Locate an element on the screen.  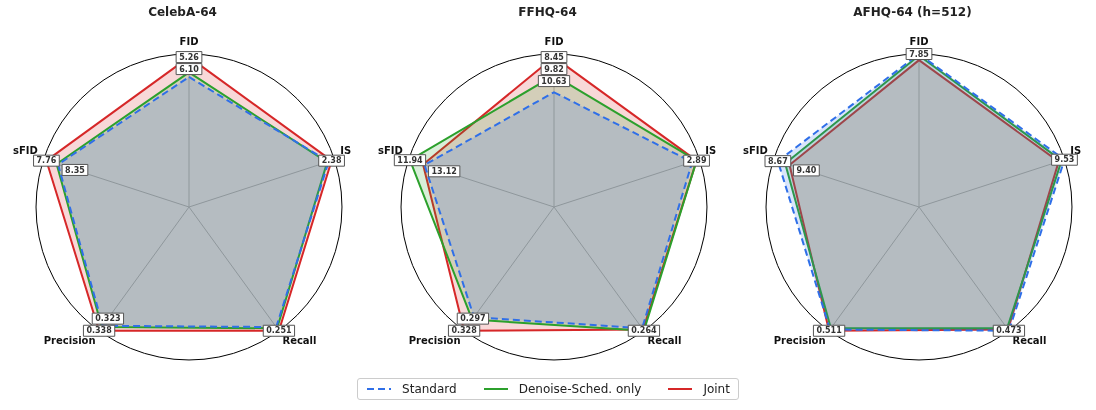
text: 0.323 is located at coordinates (108, 319).